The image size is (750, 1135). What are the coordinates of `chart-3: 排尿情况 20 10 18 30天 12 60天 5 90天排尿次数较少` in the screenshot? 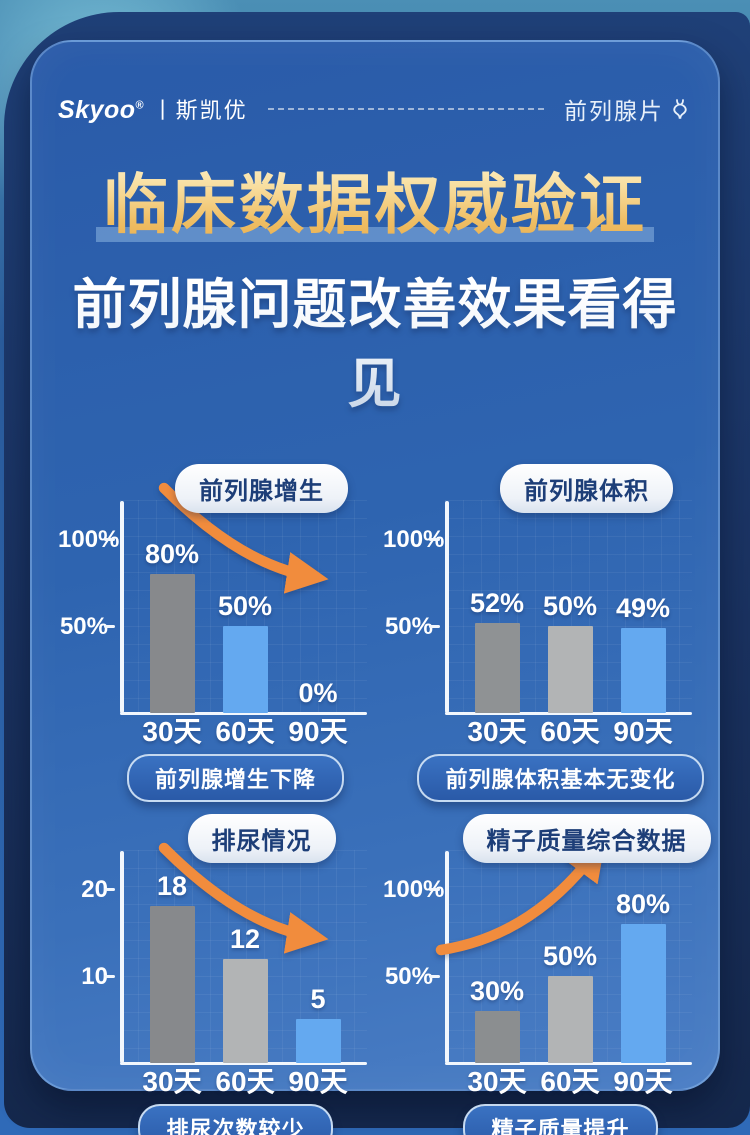 It's located at (215, 974).